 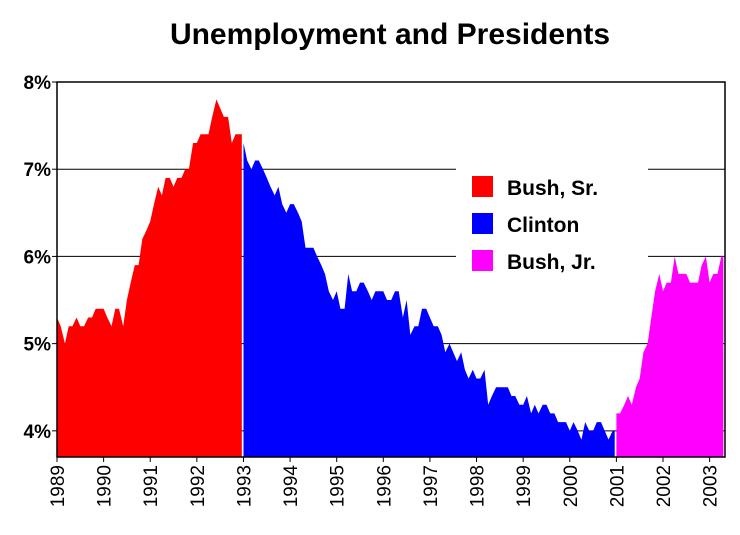 I want to click on x-tick-label-1990: 1990, so click(x=105, y=486).